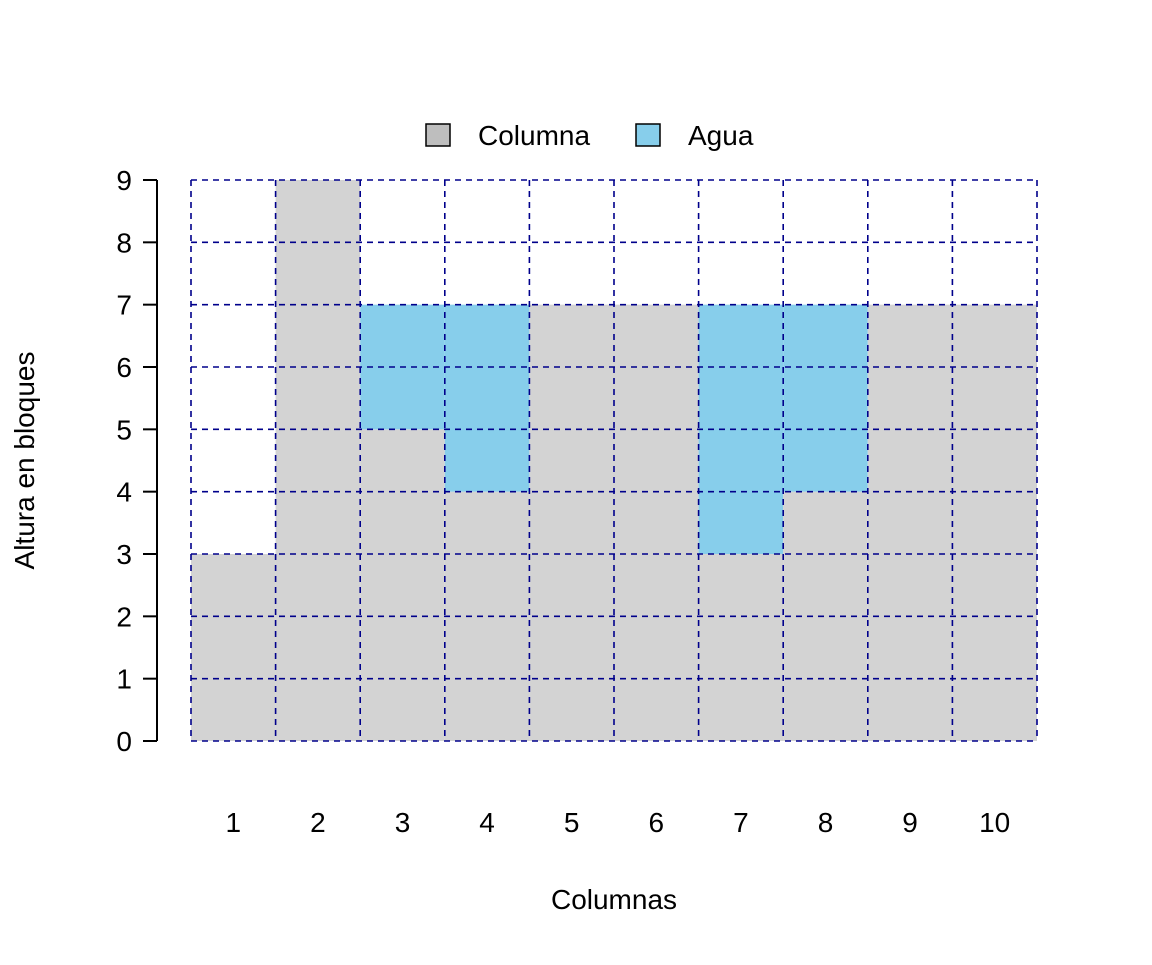  What do you see at coordinates (124, 242) in the screenshot?
I see `y-tick-label: 8` at bounding box center [124, 242].